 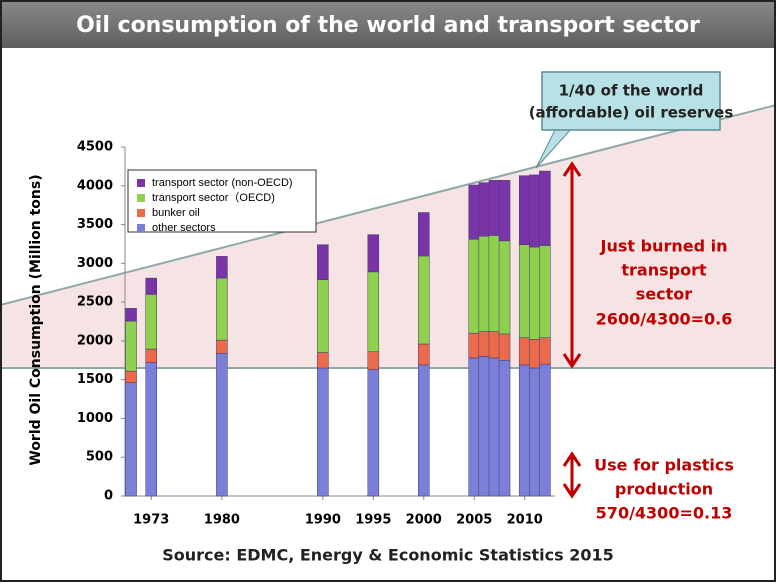 What do you see at coordinates (222, 183) in the screenshot?
I see `legend-label: transport sector (non-OECD)` at bounding box center [222, 183].